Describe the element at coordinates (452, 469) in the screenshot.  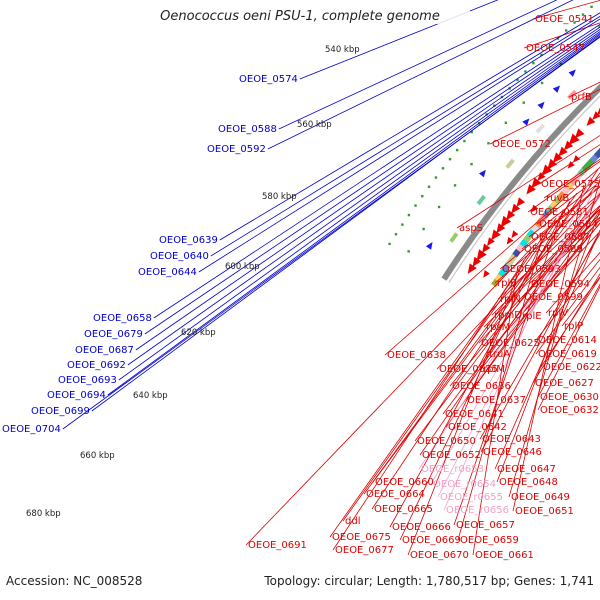
I see `gene-label: OEOE_r0653` at that location.